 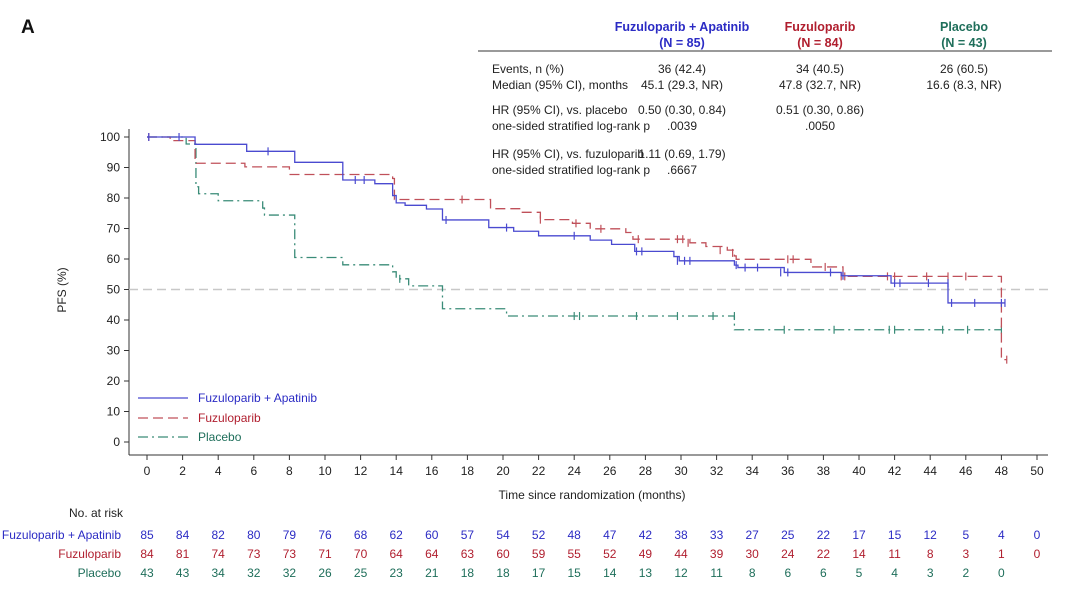 I want to click on risk-value: 49, so click(x=645, y=554).